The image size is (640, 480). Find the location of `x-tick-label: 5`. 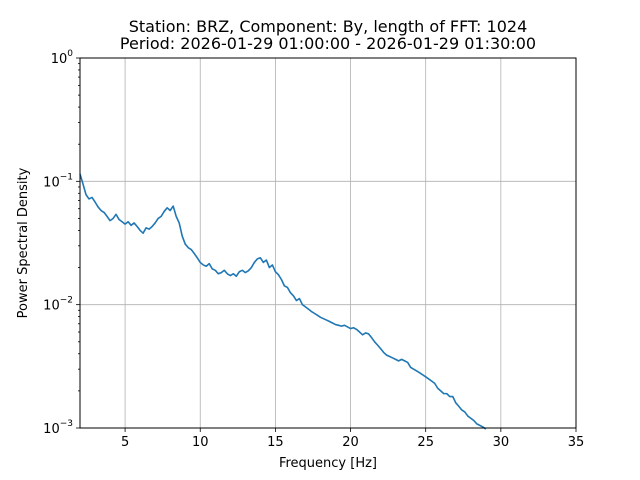

x-tick-label: 5 is located at coordinates (125, 442).